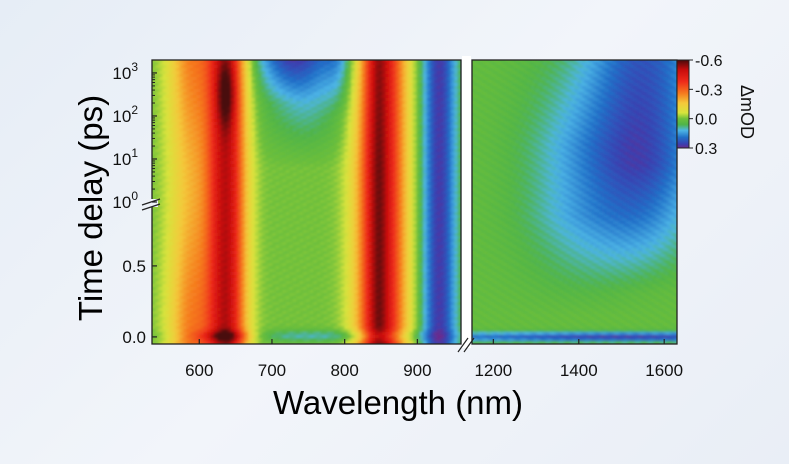 The image size is (789, 464). Describe the element at coordinates (125, 200) in the screenshot. I see `y-tick-label: 10⁰` at that location.